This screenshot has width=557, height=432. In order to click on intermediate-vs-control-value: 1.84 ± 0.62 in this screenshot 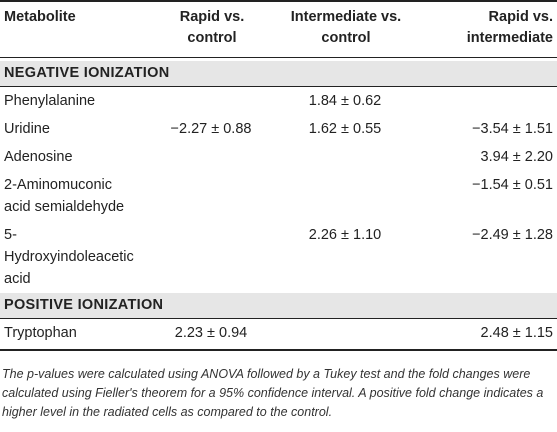, I will do `click(345, 101)`.